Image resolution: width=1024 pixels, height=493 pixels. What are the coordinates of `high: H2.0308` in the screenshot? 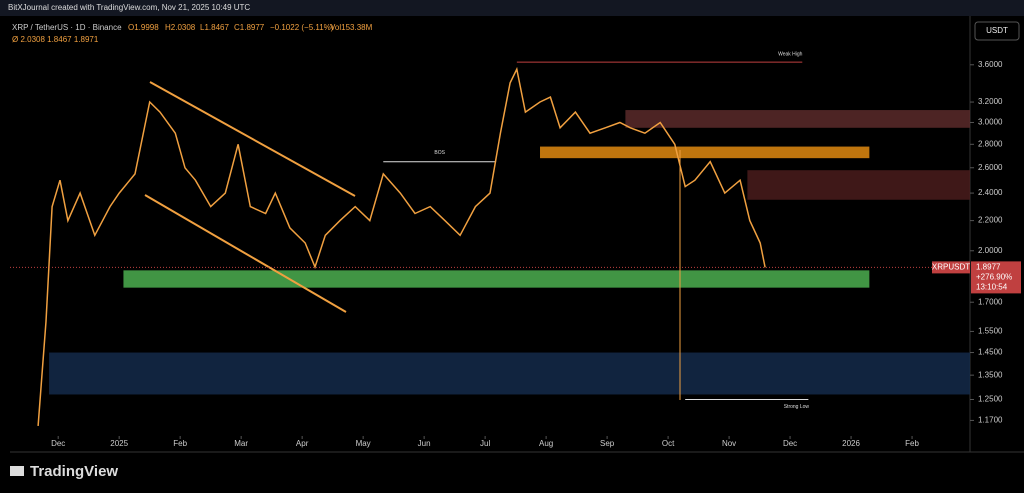 It's located at (180, 27).